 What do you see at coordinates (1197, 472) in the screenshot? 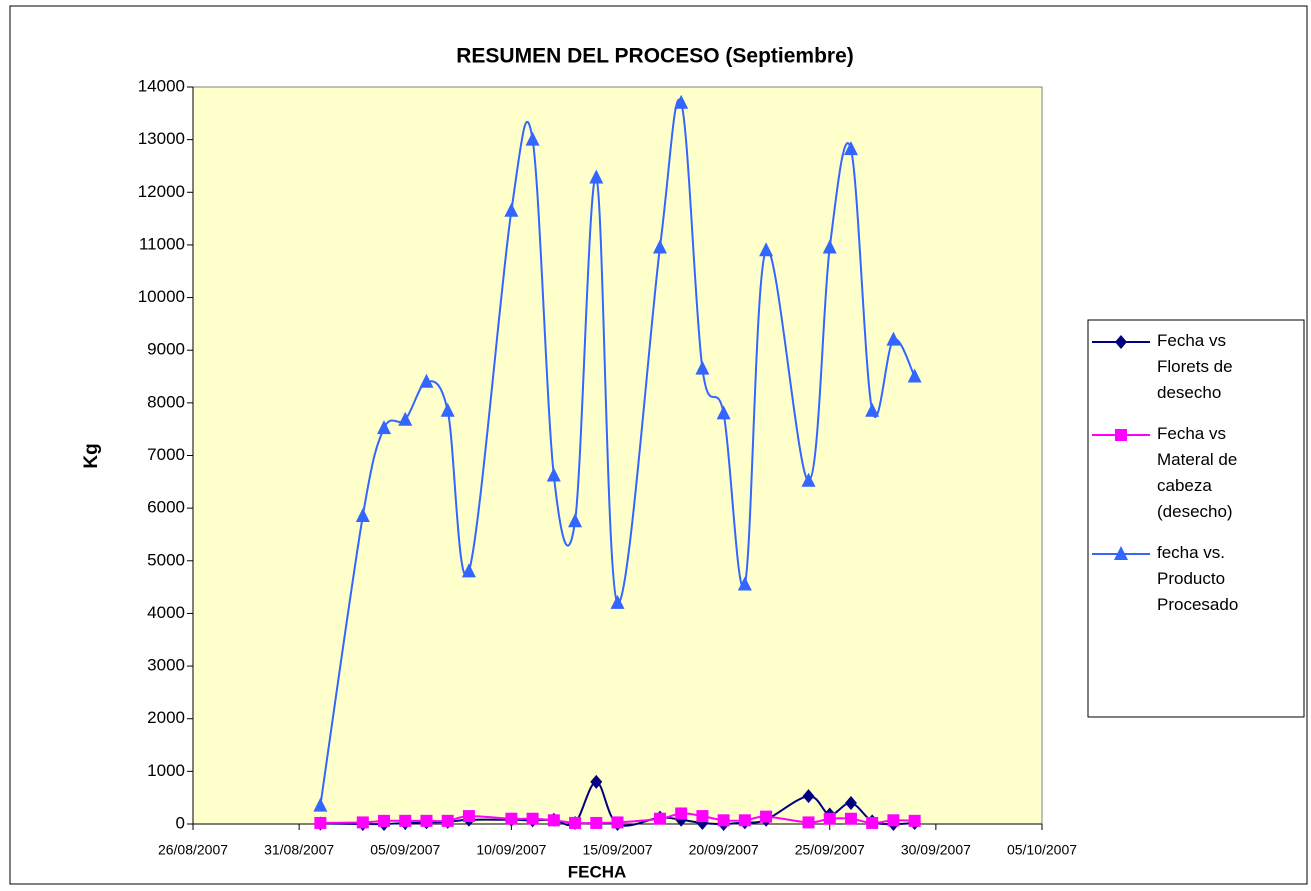
I see `legend-label: Fecha vs Materal de cabeza (desecho)` at bounding box center [1197, 472].